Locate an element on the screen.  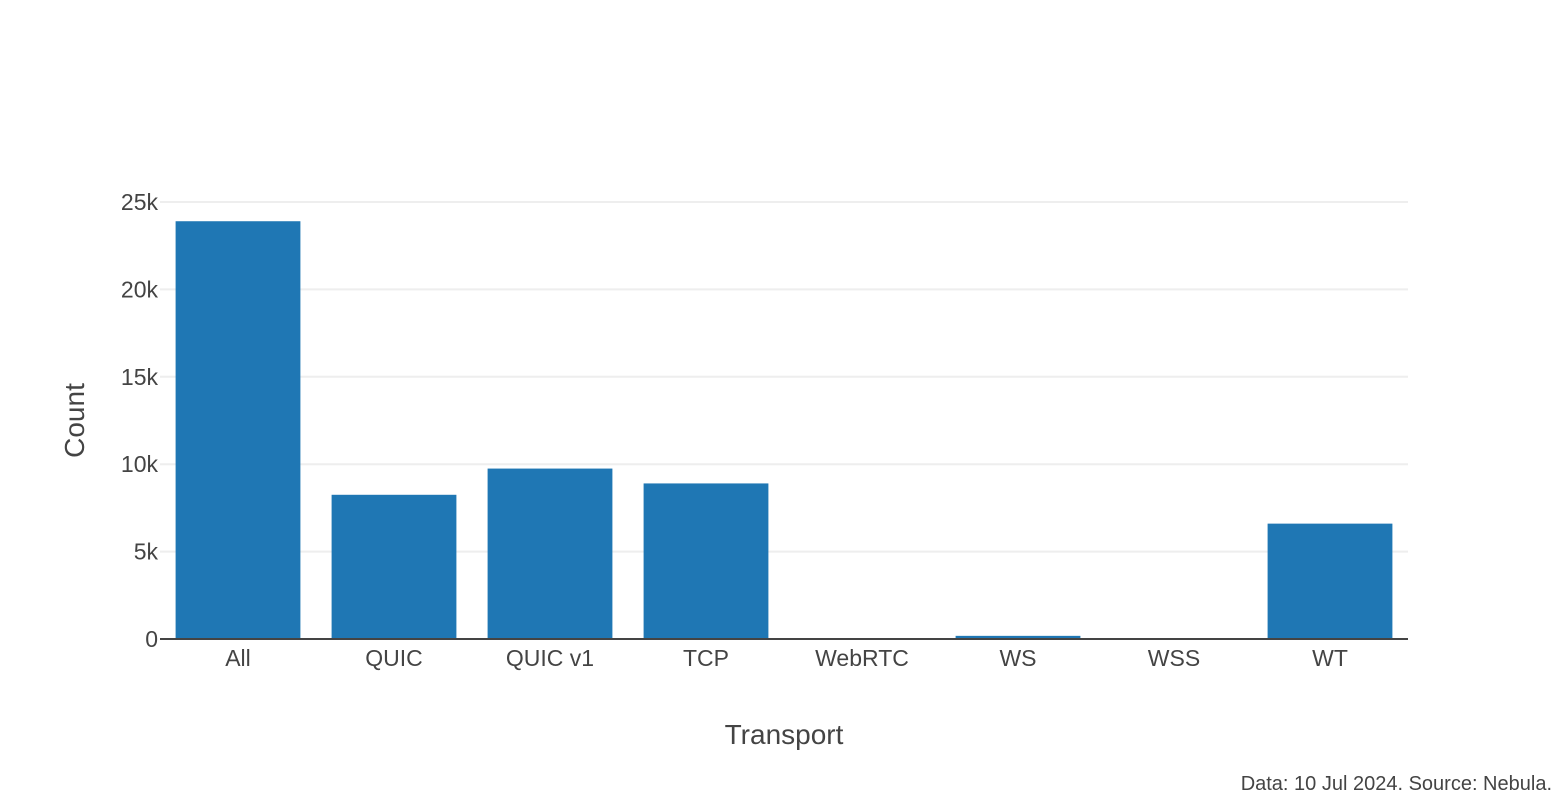
x-tick-label: WSS is located at coordinates (1174, 658).